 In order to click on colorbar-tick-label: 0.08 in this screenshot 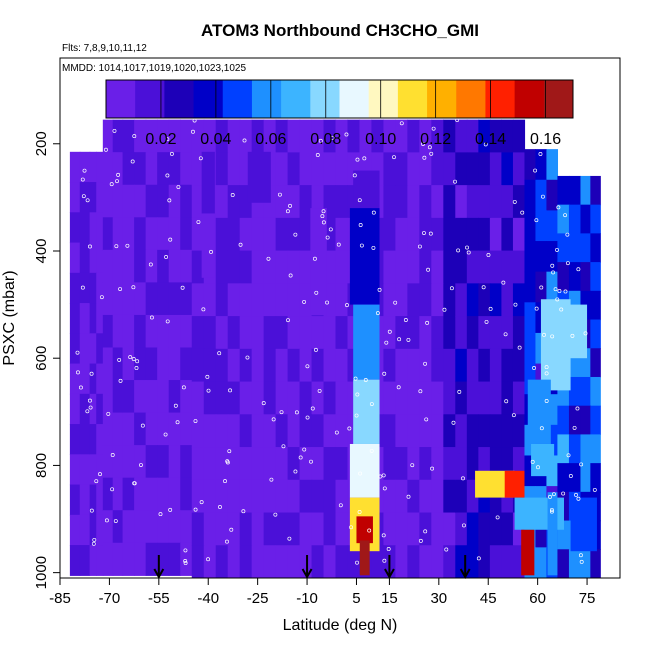, I will do `click(325, 139)`.